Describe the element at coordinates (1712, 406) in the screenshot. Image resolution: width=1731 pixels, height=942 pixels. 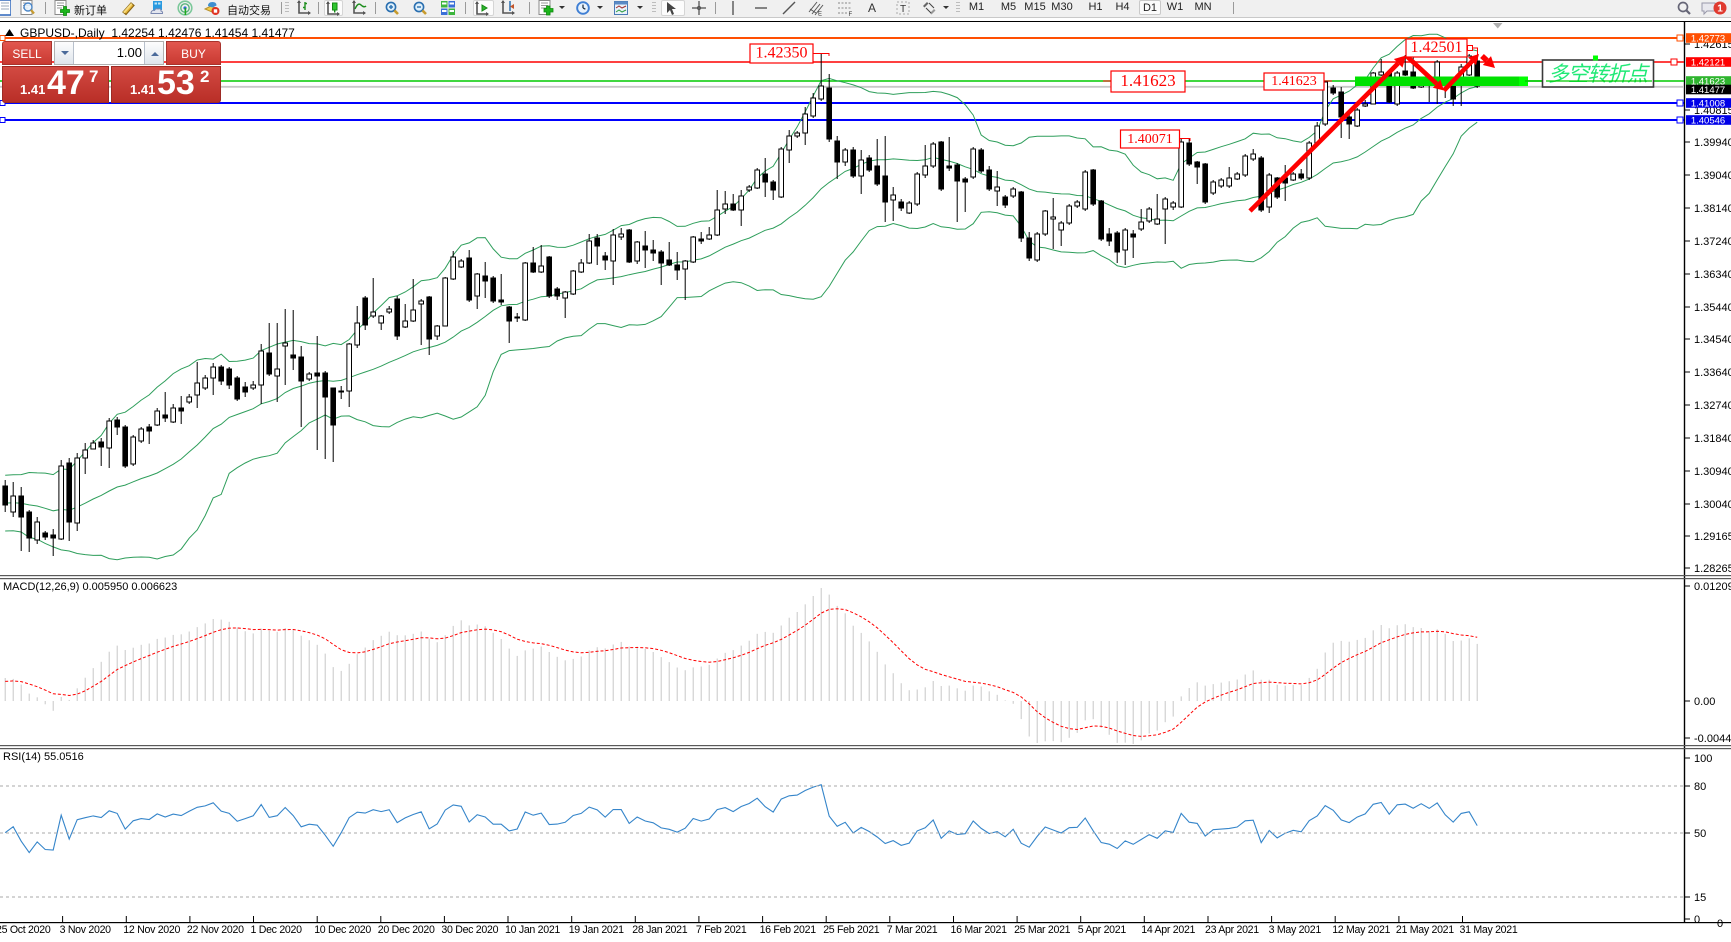
I see `svg-text: 1.32740` at that location.